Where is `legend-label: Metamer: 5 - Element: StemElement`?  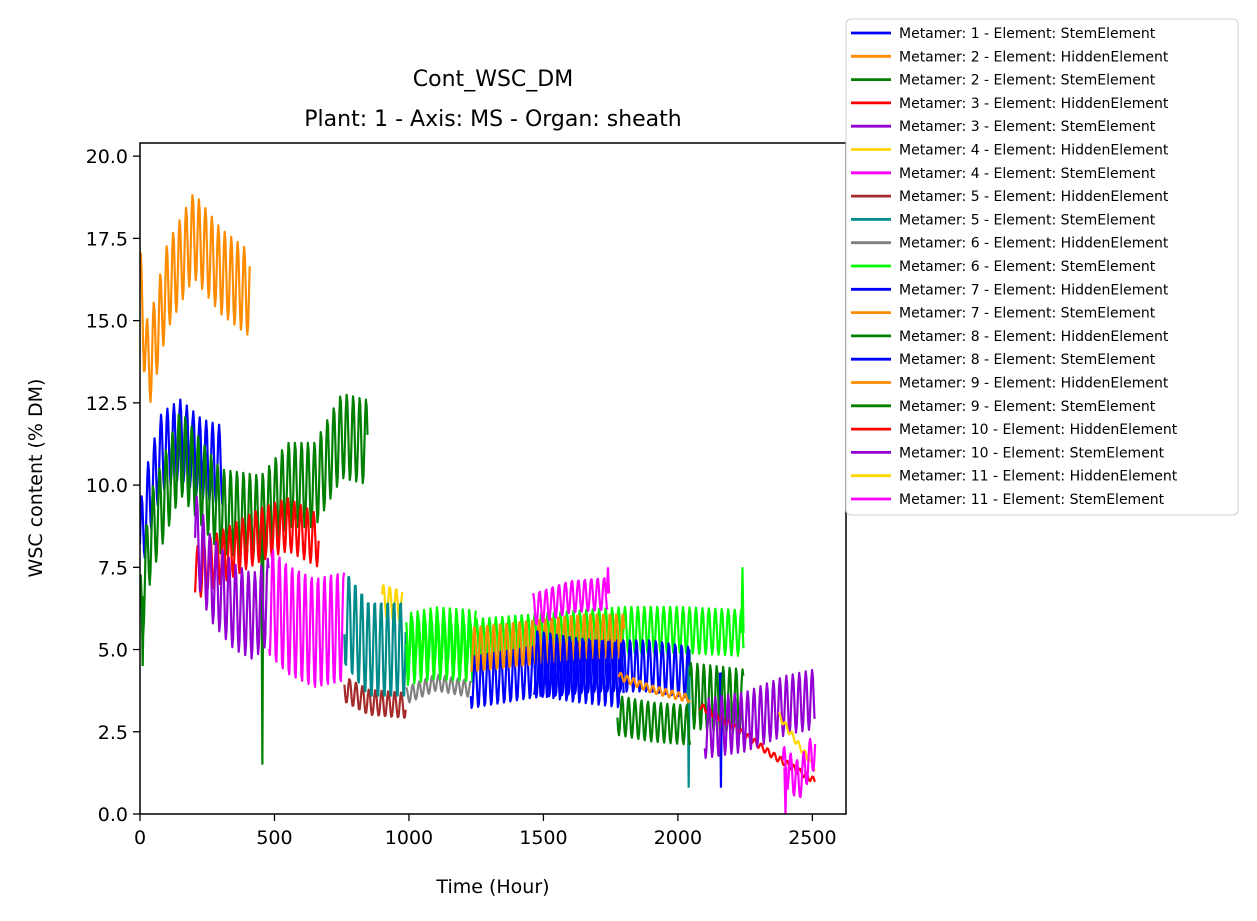 legend-label: Metamer: 5 - Element: StemElement is located at coordinates (1027, 220).